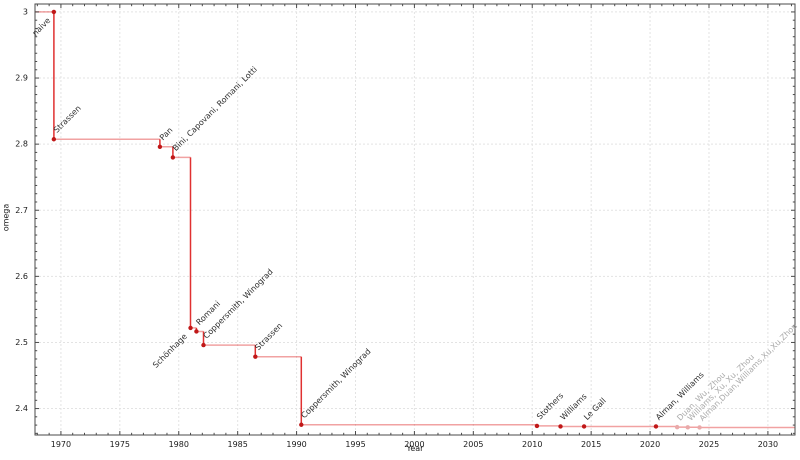 This screenshot has width=800, height=460. I want to click on x-tick-label: 2020, so click(650, 444).